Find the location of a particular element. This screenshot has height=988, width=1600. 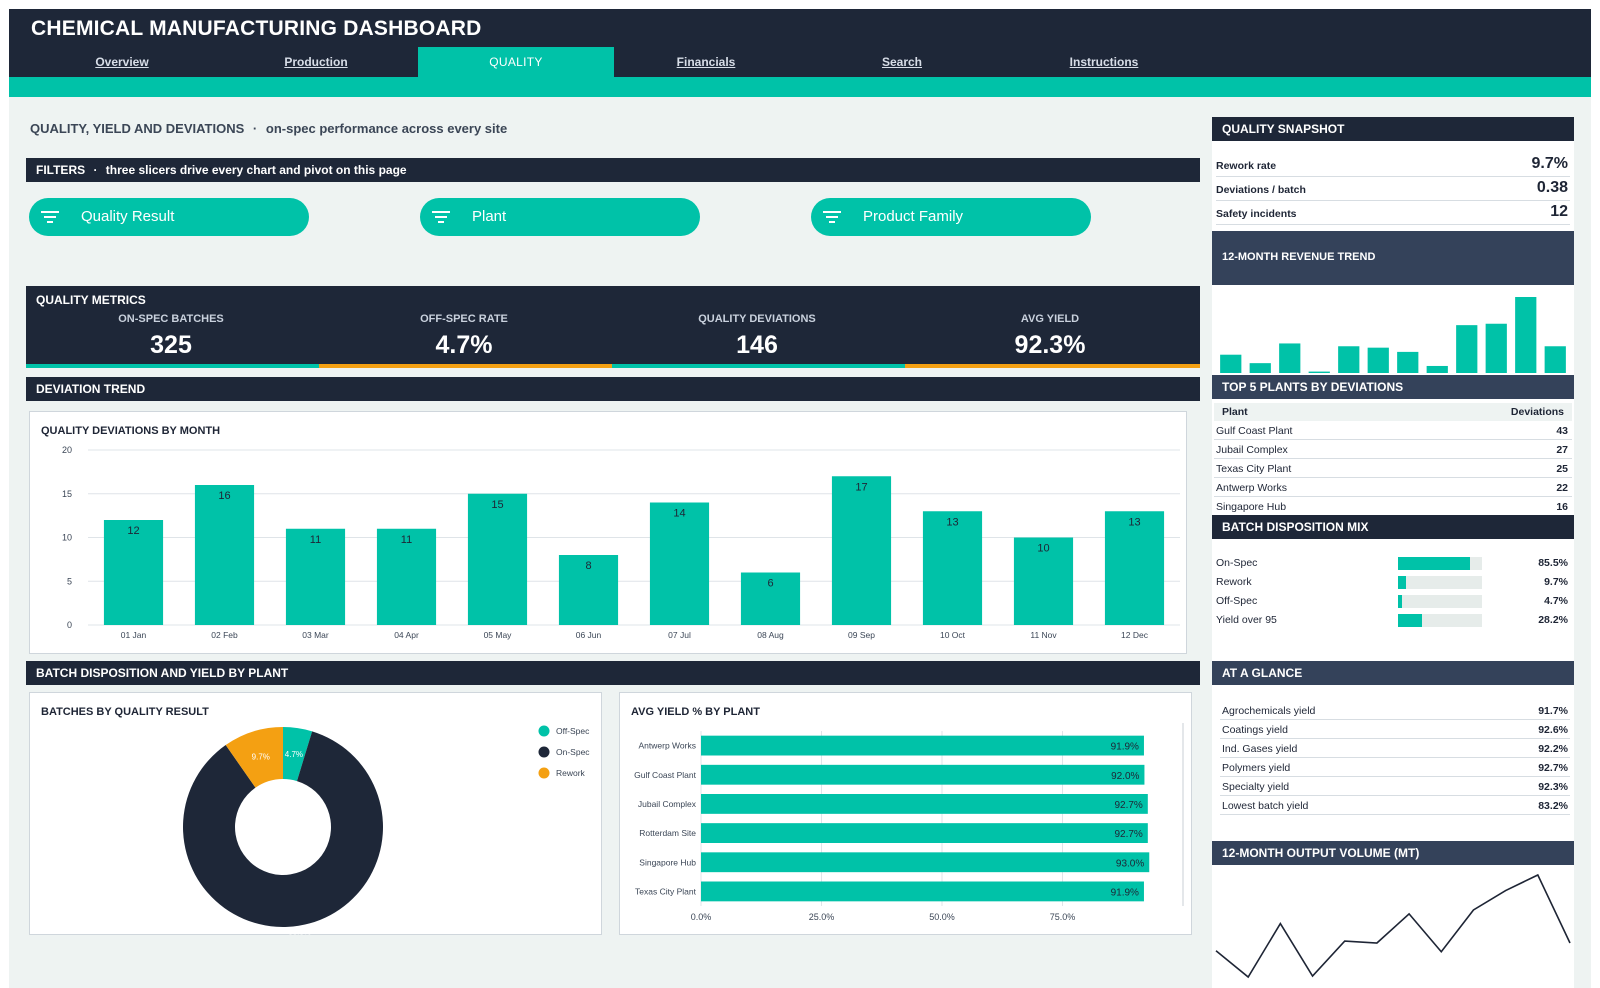

slice-label: 85.5% is located at coordinates (299, 932).